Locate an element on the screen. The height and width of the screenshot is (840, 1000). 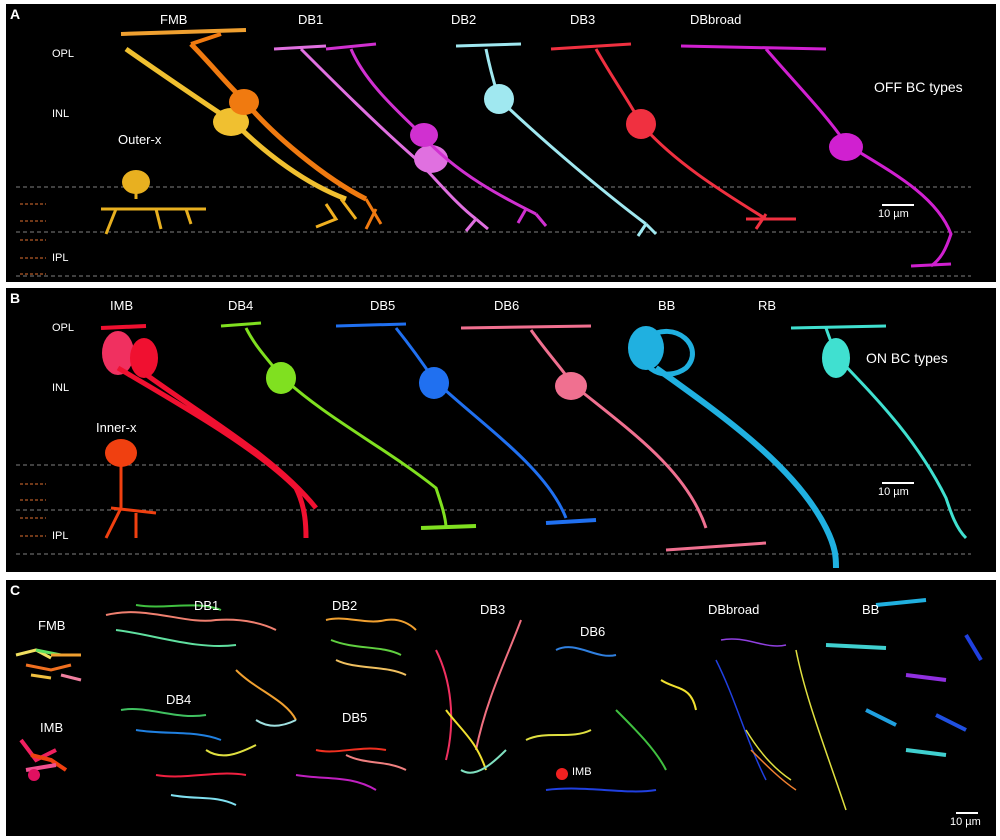
db2-cell is located at coordinates (556, 139).